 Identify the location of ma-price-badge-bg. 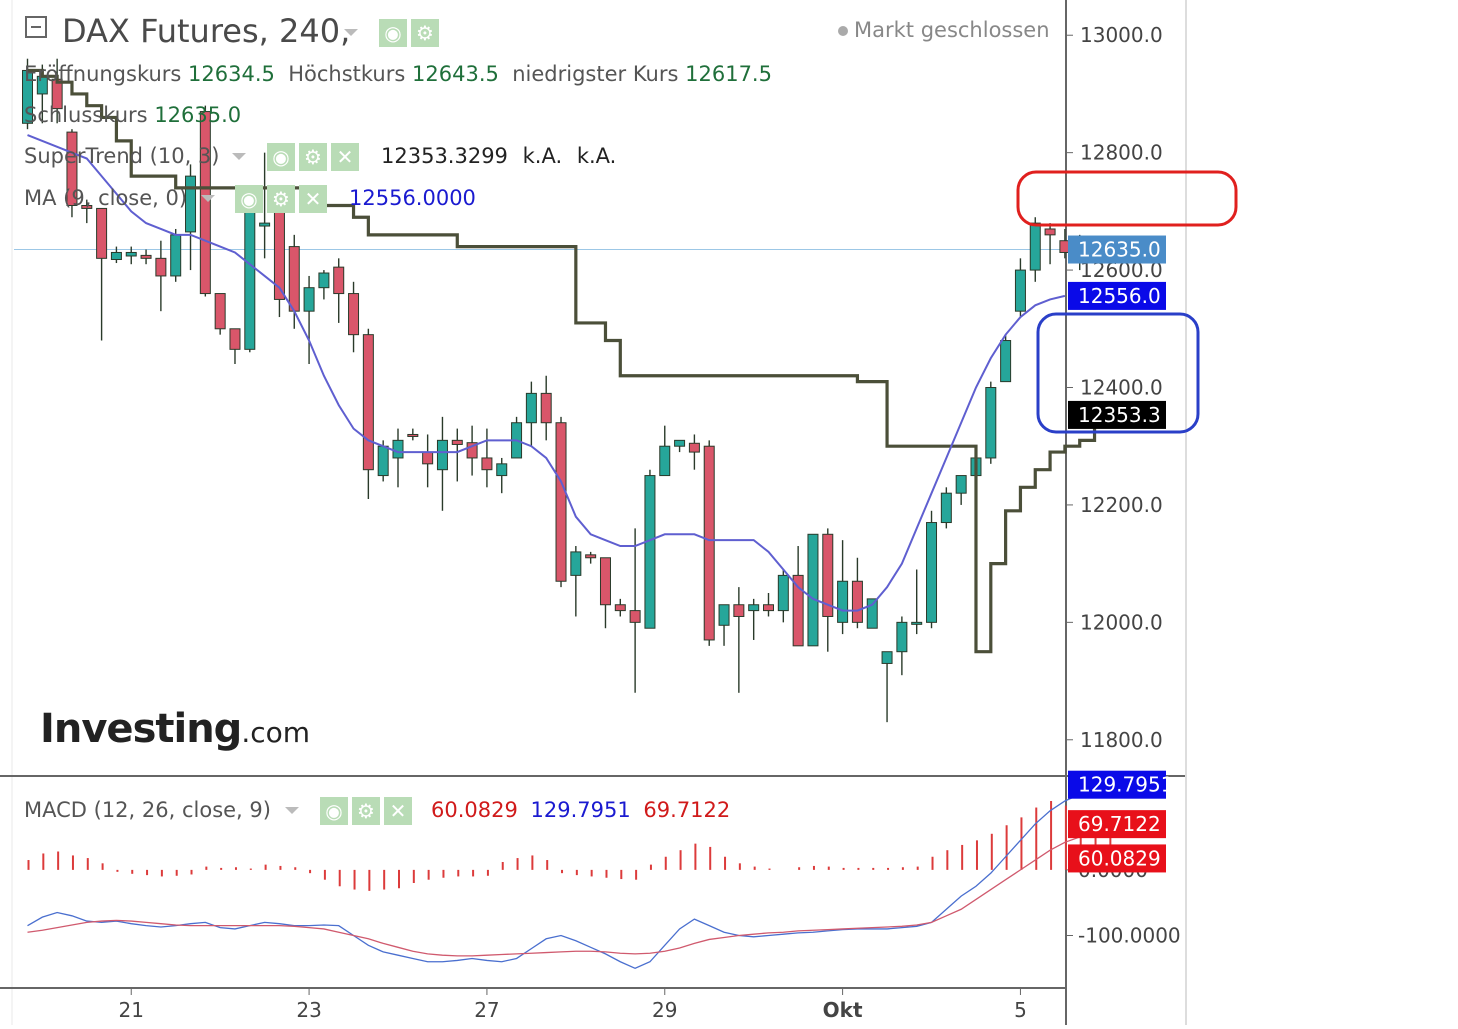
(1117, 295).